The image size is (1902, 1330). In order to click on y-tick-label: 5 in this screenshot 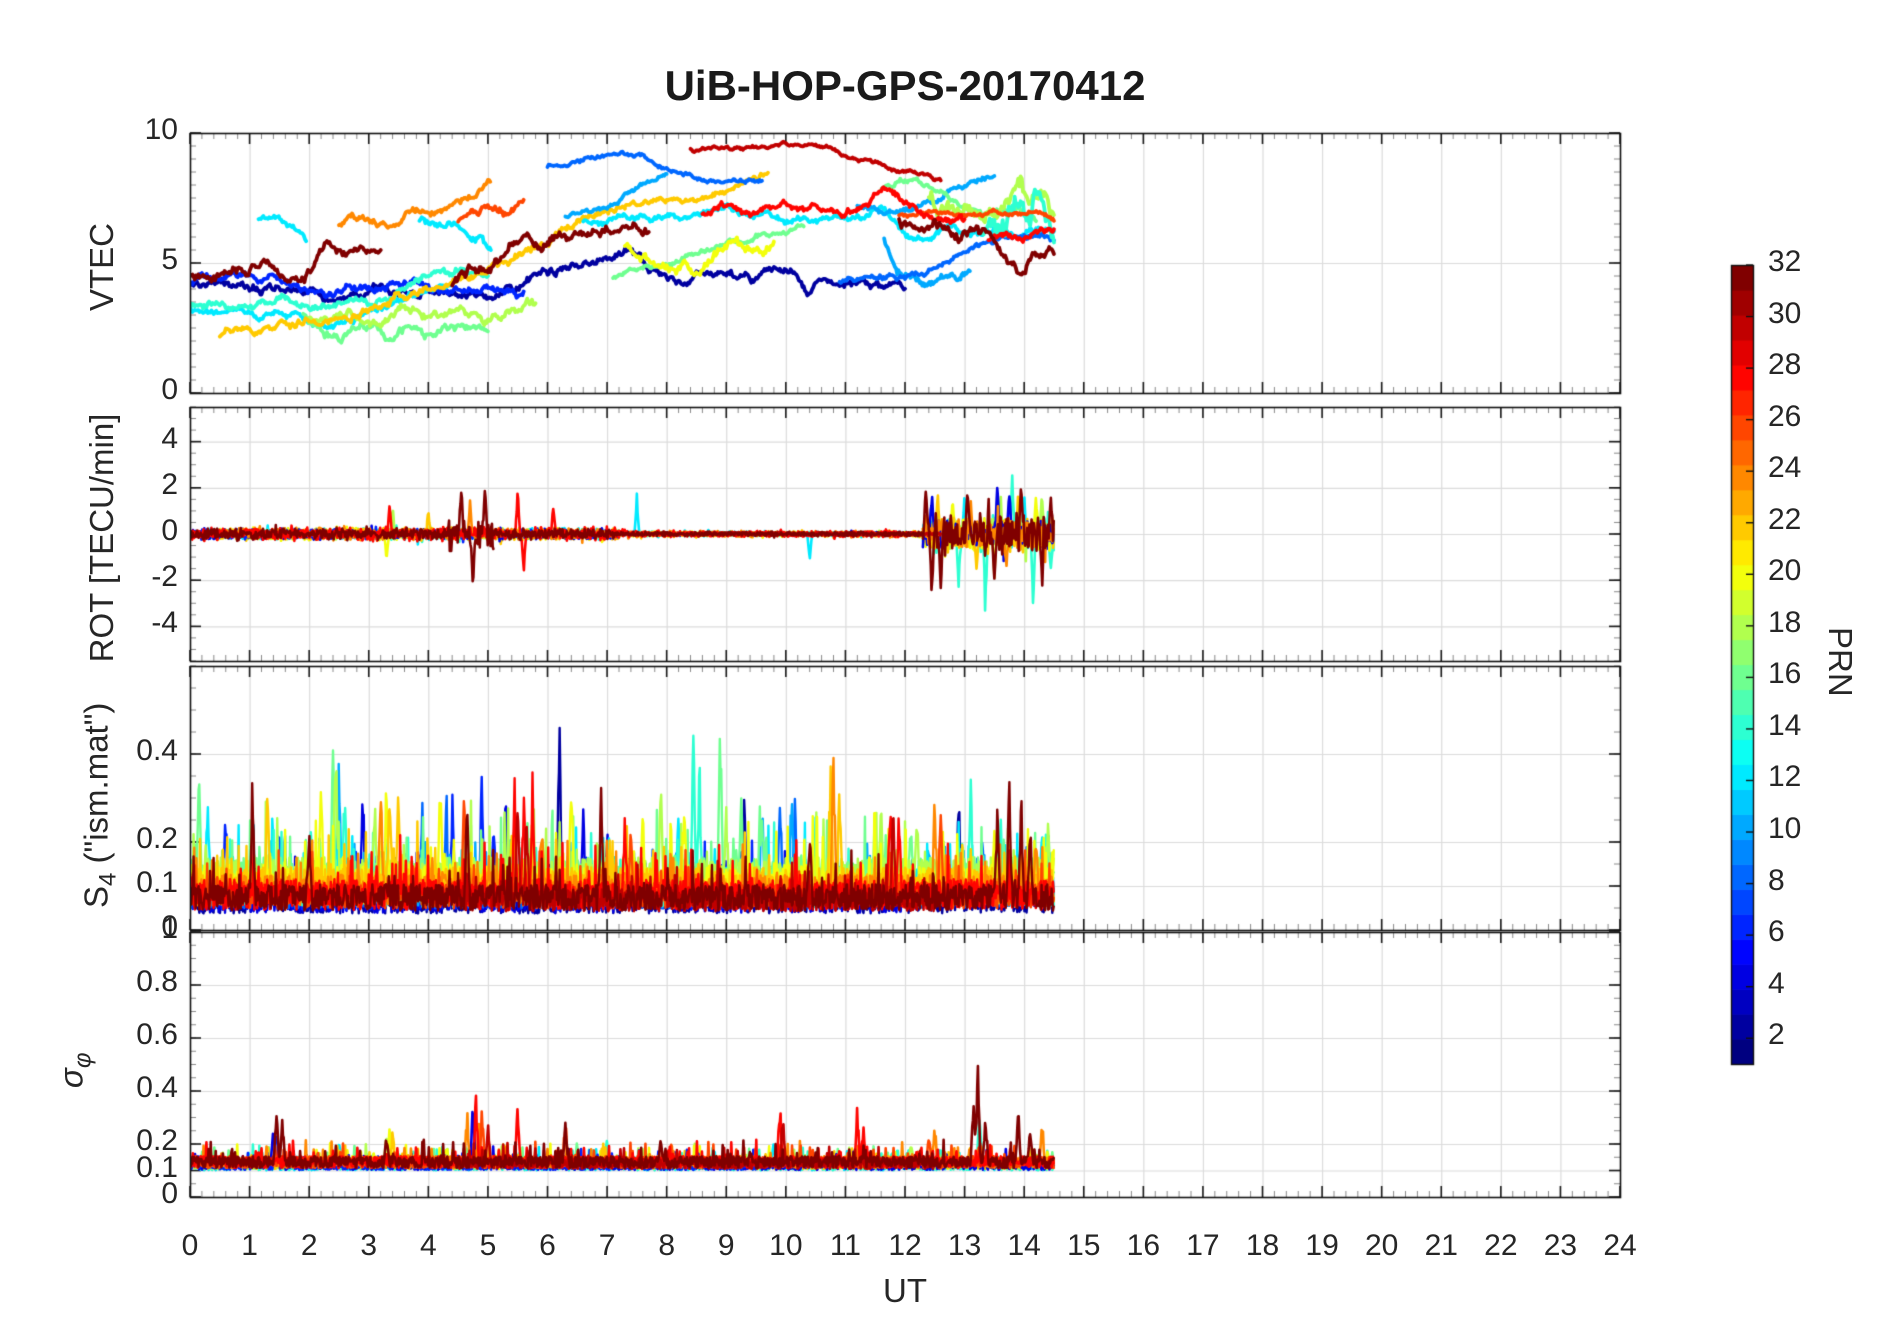, I will do `click(169, 259)`.